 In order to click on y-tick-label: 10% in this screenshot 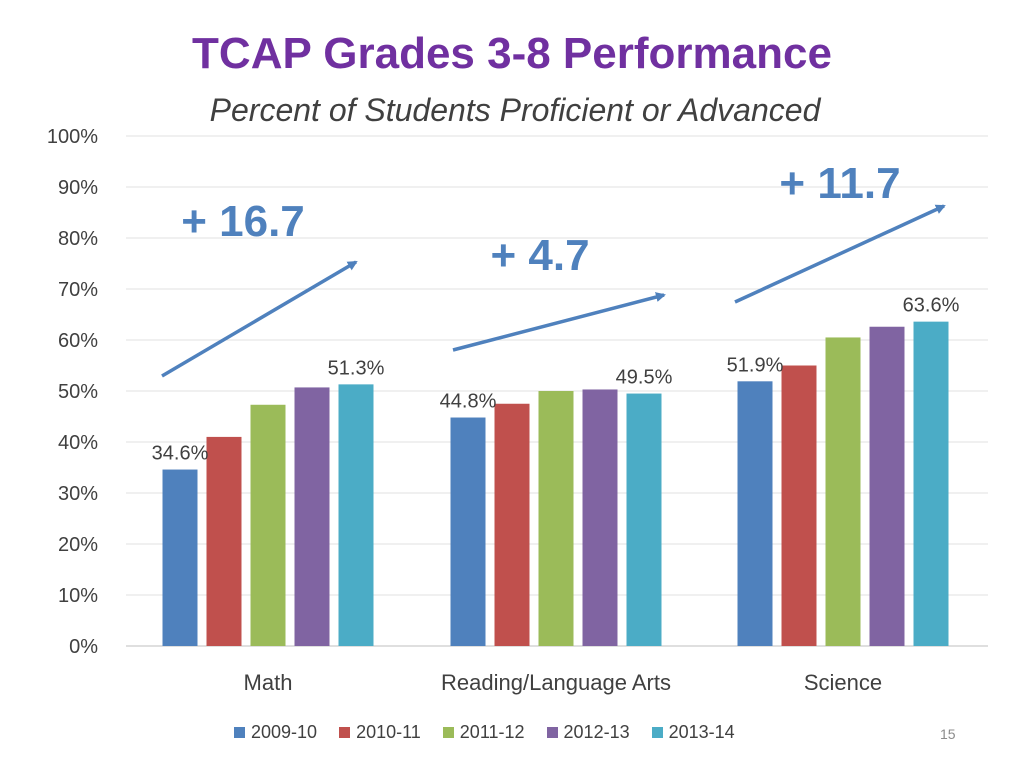, I will do `click(78, 596)`.